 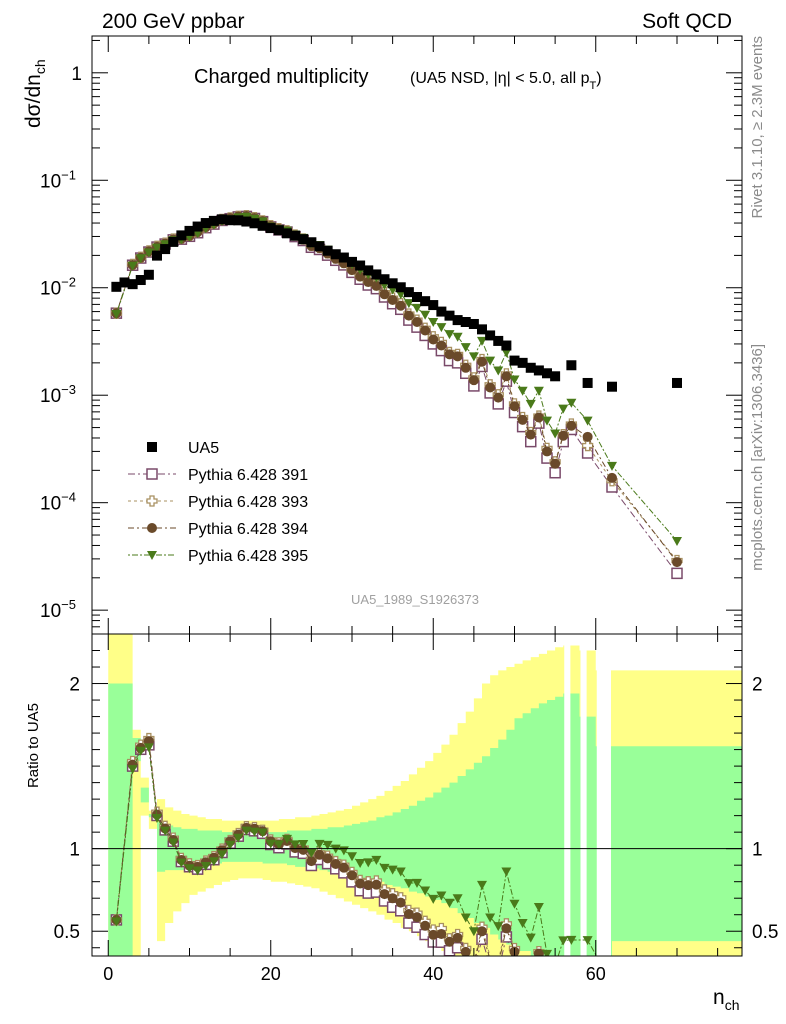 What do you see at coordinates (248, 529) in the screenshot?
I see `legend-label: Pythia 6.428 394` at bounding box center [248, 529].